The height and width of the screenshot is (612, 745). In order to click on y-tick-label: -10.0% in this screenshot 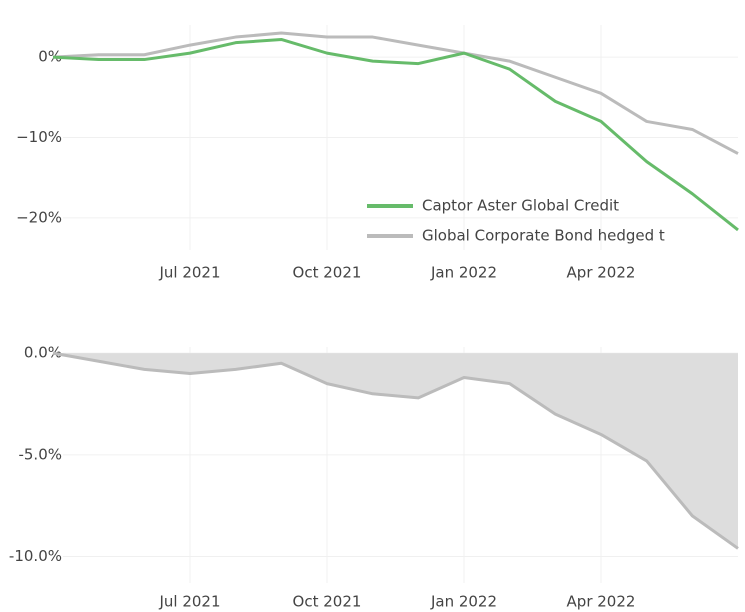, I will do `click(35, 556)`.